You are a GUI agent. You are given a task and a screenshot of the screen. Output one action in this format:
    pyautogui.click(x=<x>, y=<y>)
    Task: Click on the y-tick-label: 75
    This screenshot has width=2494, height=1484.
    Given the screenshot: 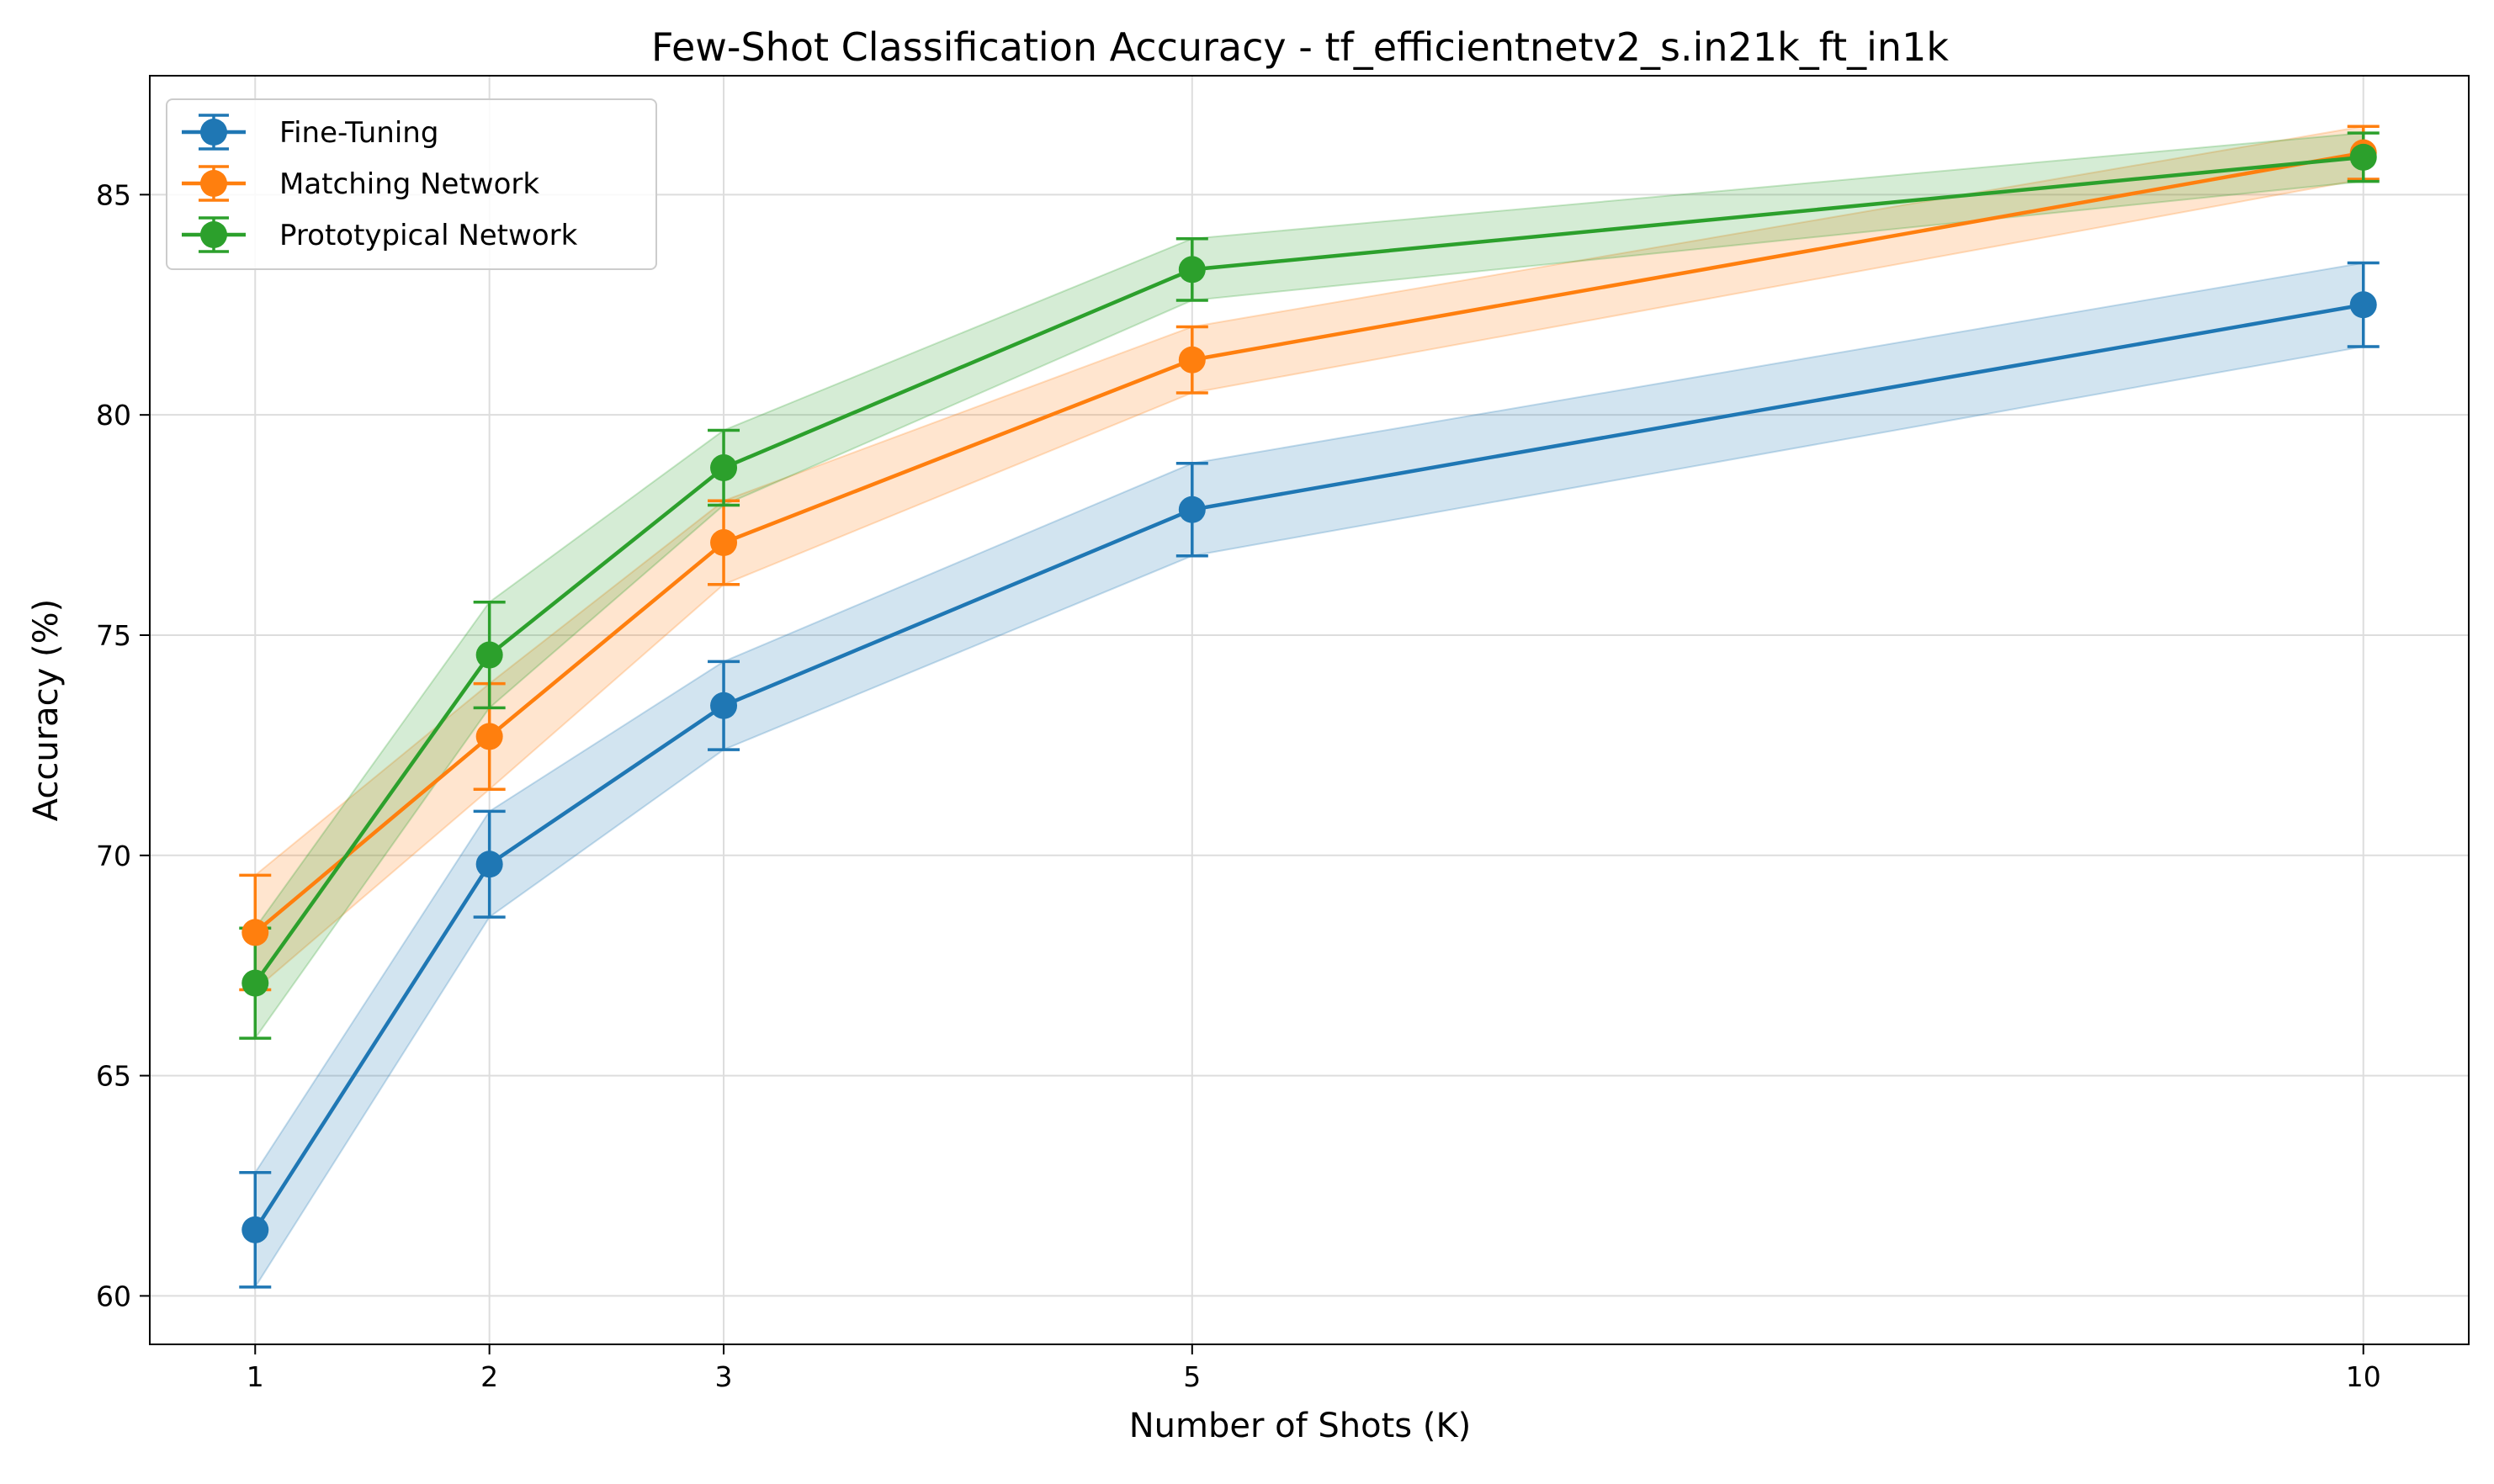 What is the action you would take?
    pyautogui.click(x=113, y=635)
    